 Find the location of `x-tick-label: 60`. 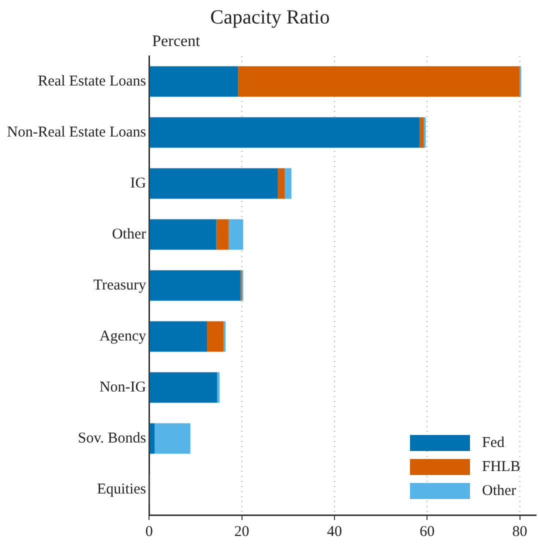

x-tick-label: 60 is located at coordinates (427, 532).